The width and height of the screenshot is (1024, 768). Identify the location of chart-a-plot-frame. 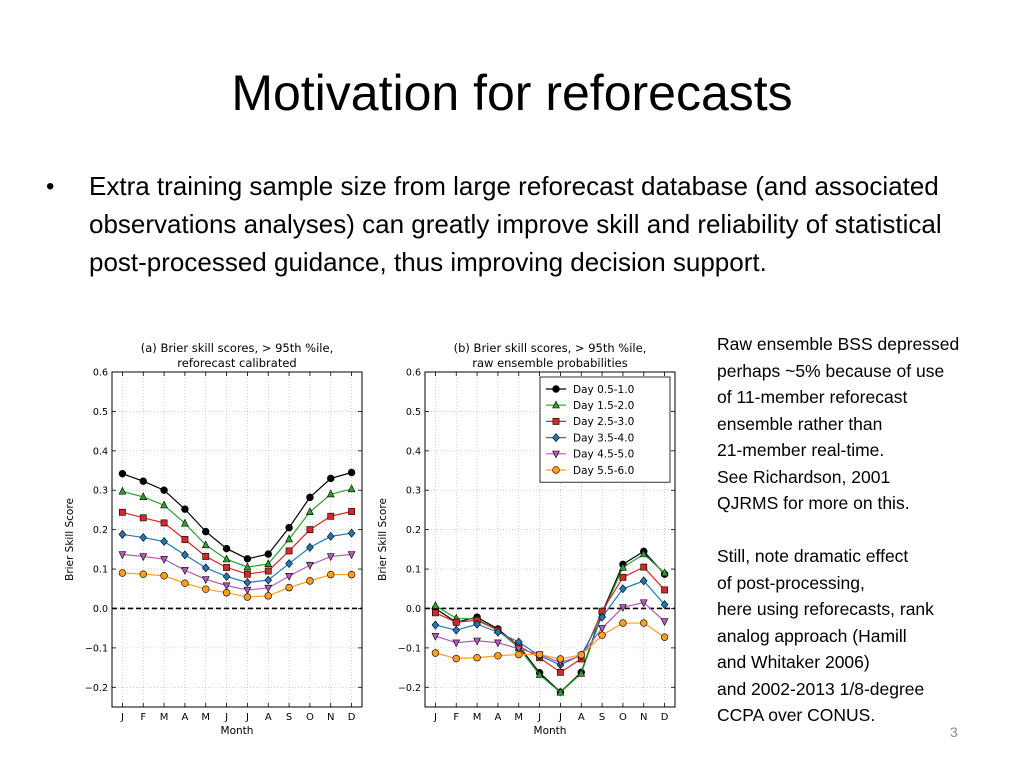
(237, 539).